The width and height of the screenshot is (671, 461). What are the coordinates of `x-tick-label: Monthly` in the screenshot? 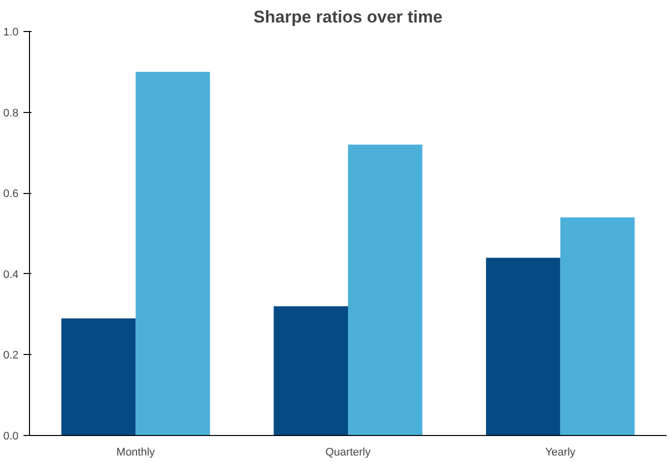 It's located at (136, 452).